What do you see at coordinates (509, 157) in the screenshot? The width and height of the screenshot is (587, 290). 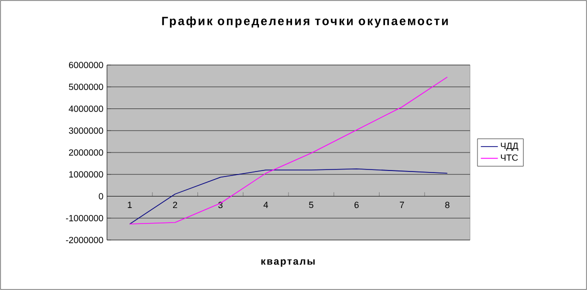 I see `legend-label: ЧТС` at bounding box center [509, 157].